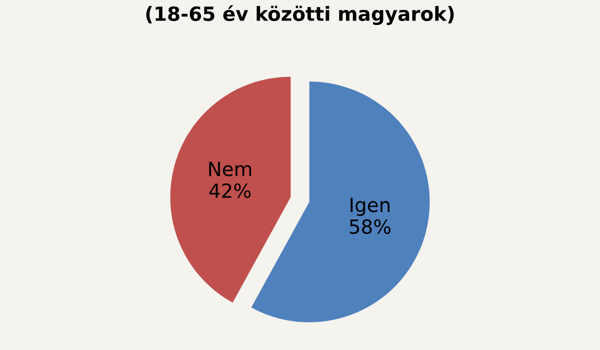 This screenshot has width=600, height=350. What do you see at coordinates (370, 207) in the screenshot?
I see `slice-label: Igen` at bounding box center [370, 207].